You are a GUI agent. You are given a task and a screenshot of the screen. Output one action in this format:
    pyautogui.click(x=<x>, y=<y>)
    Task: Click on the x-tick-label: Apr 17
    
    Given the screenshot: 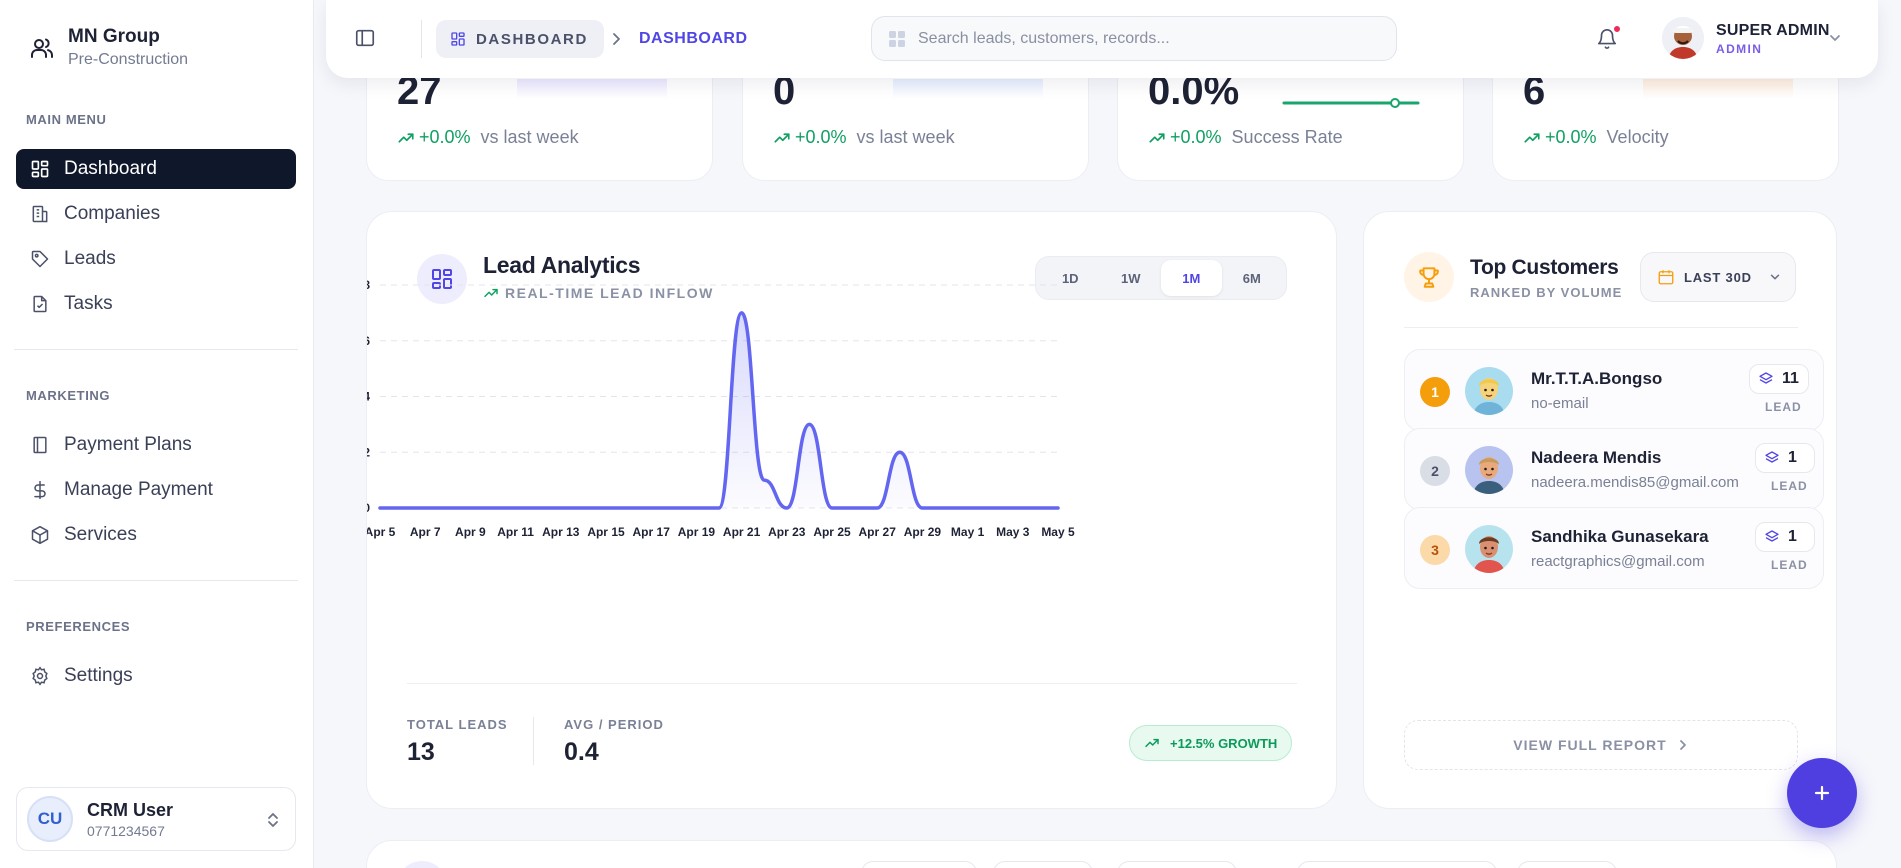 What is the action you would take?
    pyautogui.click(x=652, y=532)
    